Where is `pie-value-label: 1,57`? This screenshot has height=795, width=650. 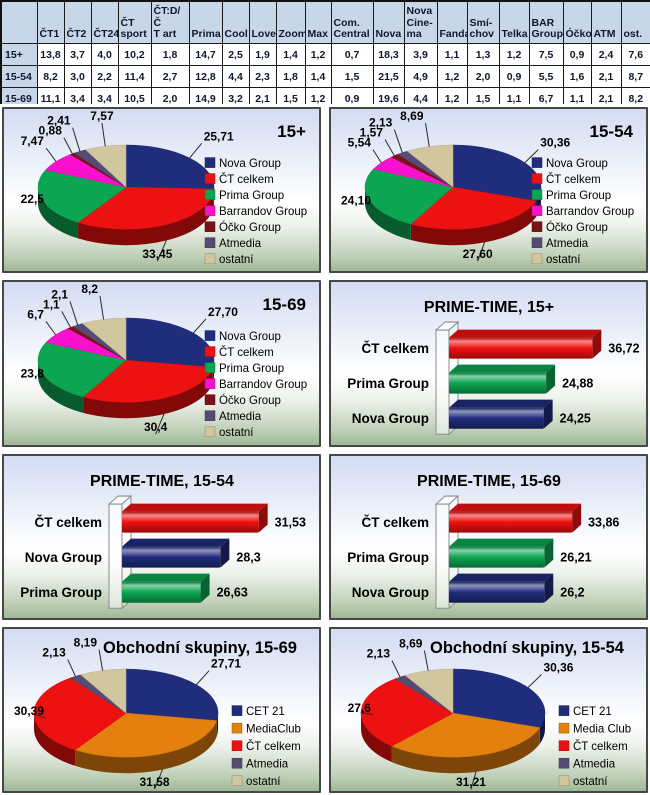
pie-value-label: 1,57 is located at coordinates (372, 133).